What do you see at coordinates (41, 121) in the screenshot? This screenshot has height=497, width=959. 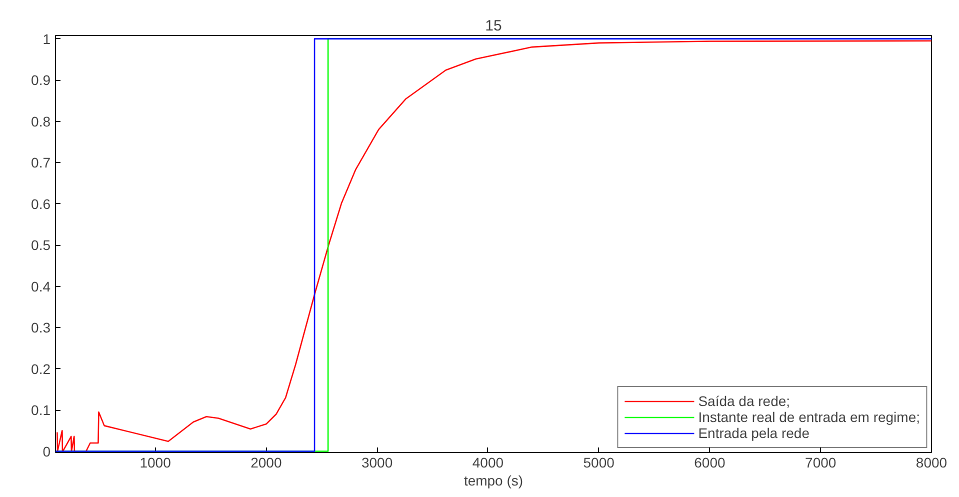 I see `y-tick-label: 0.8` at bounding box center [41, 121].